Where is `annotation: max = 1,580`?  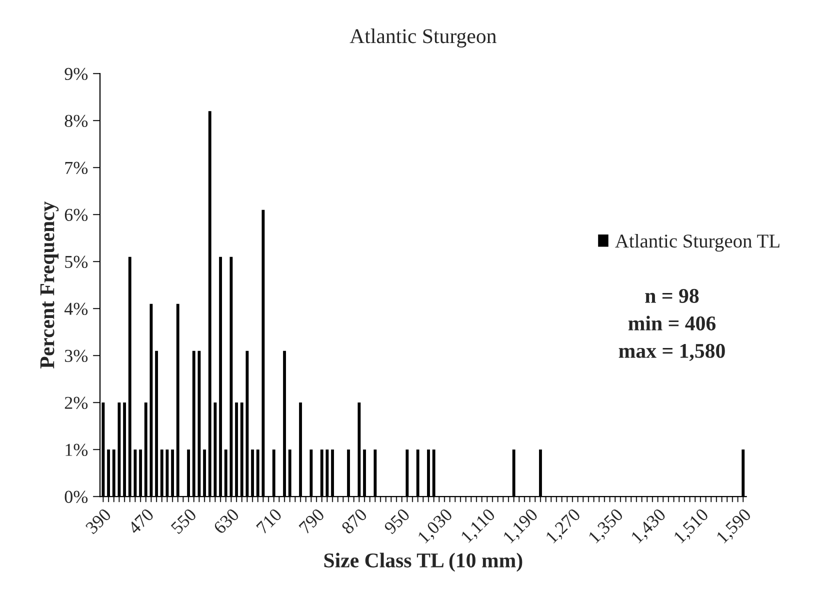
annotation: max = 1,580 is located at coordinates (671, 352).